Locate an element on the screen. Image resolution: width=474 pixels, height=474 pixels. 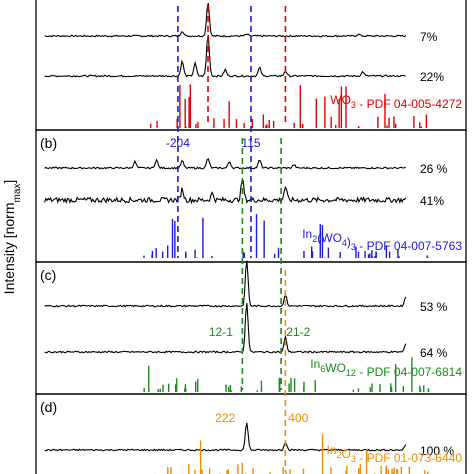
peak-index-label: 400 is located at coordinates (298, 418).